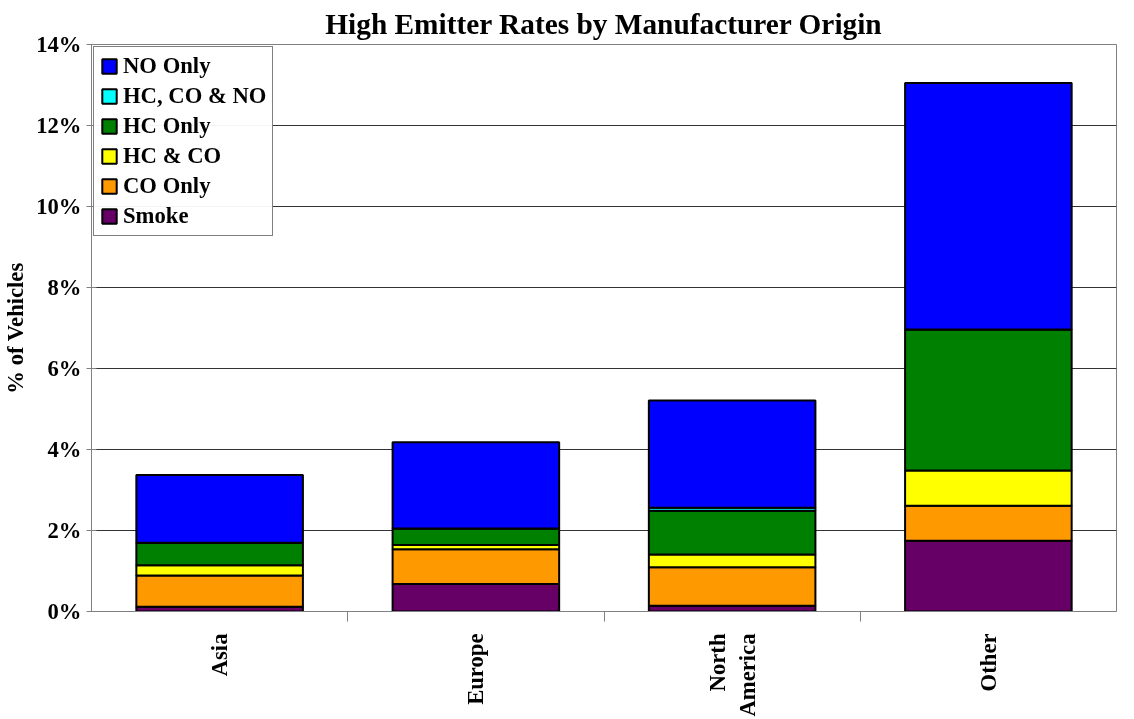 Image resolution: width=1134 pixels, height=719 pixels. I want to click on legend-label: HC & CO, so click(172, 156).